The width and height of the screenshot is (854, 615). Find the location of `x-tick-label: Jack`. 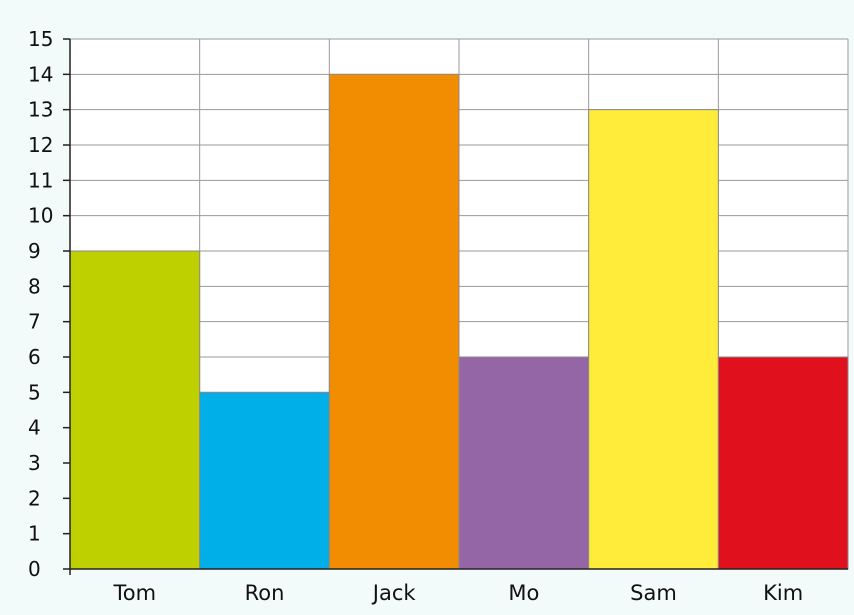

x-tick-label: Jack is located at coordinates (394, 593).